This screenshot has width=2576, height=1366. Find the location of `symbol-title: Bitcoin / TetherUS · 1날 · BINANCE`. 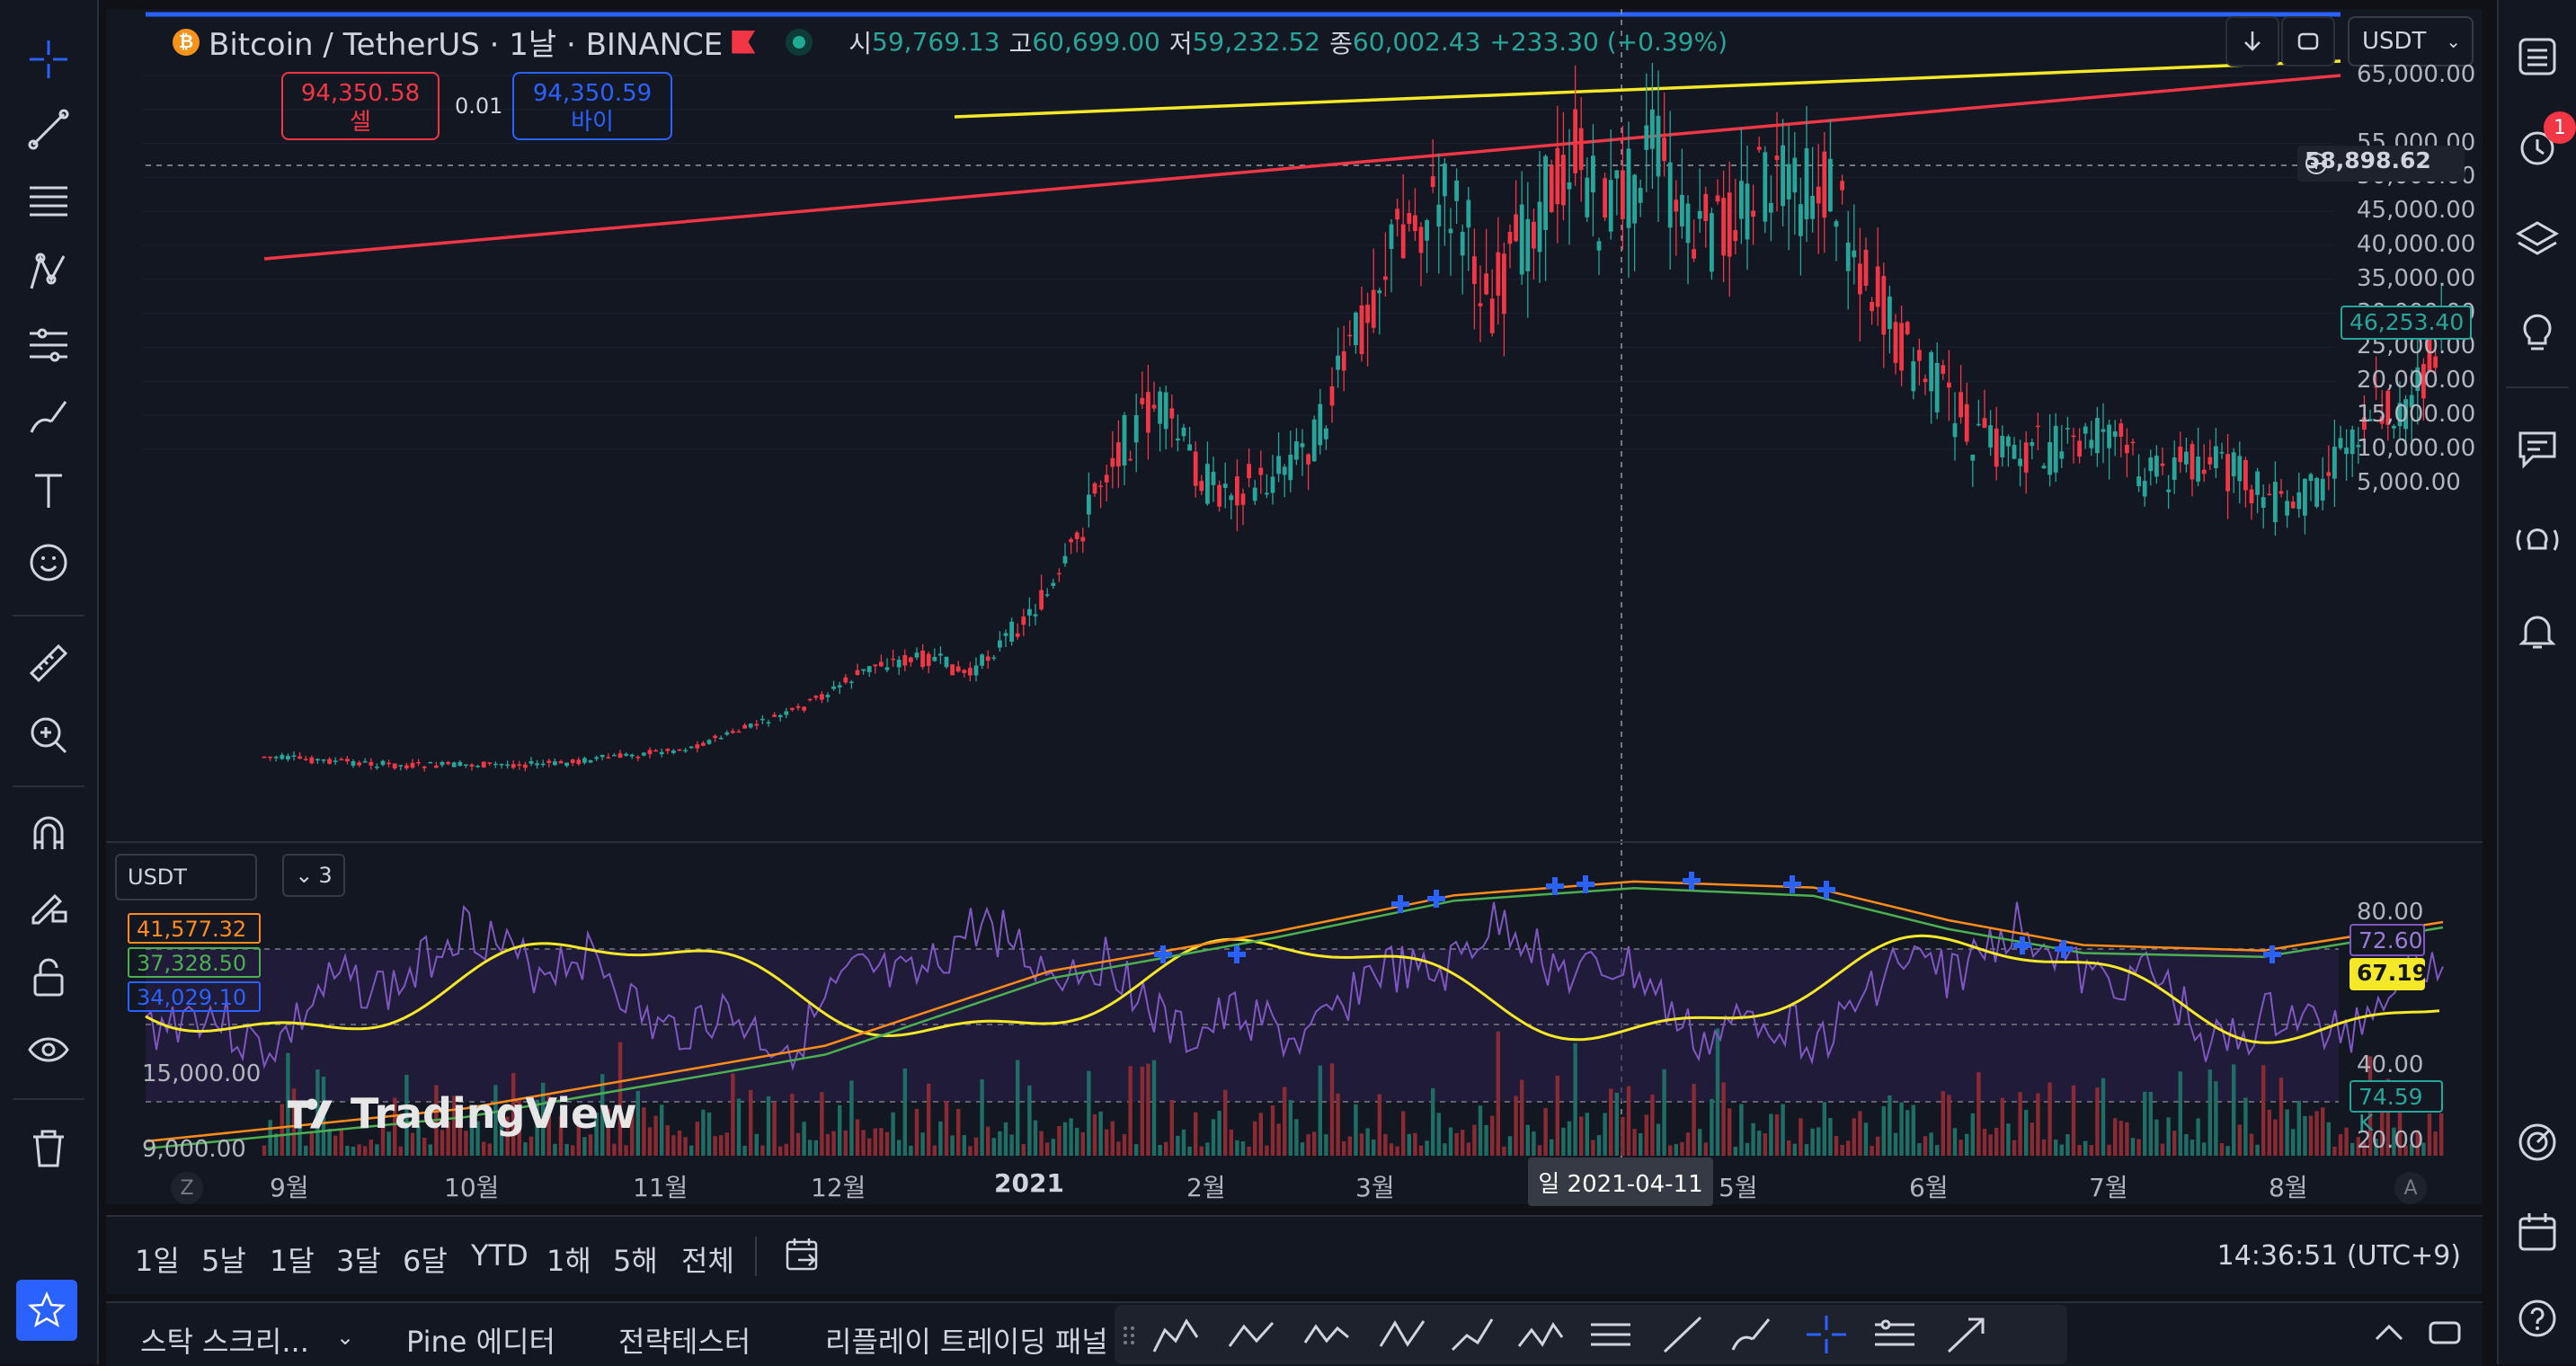

symbol-title: Bitcoin / TetherUS · 1날 · BINANCE is located at coordinates (466, 45).